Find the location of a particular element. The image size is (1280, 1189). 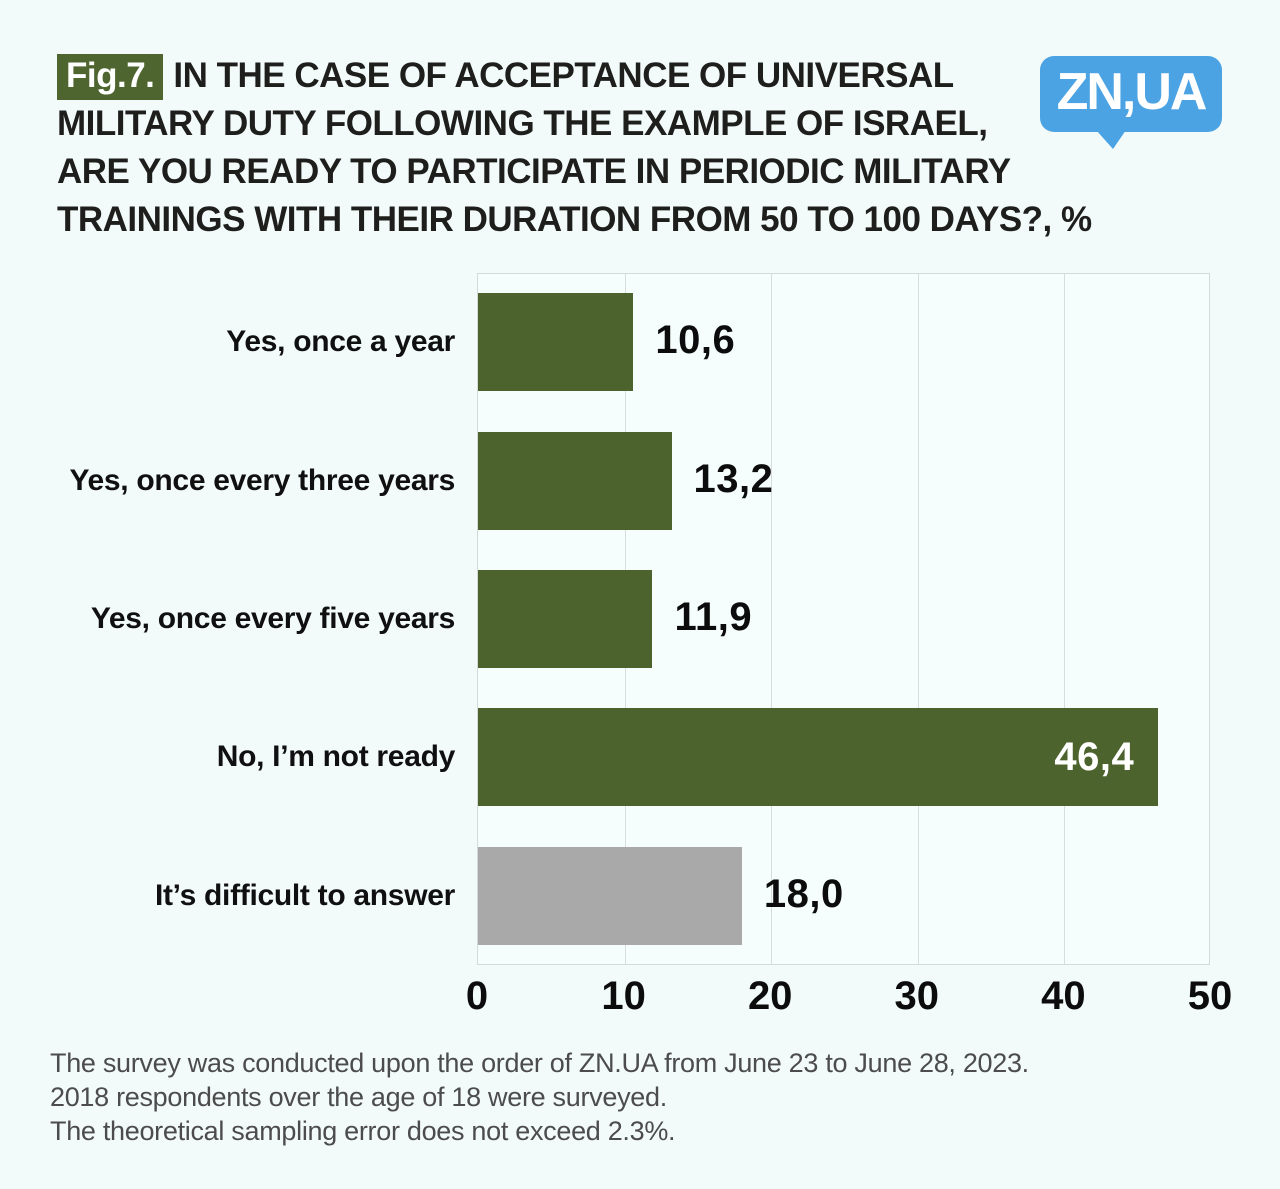

value-label: 13,2 is located at coordinates (733, 478).